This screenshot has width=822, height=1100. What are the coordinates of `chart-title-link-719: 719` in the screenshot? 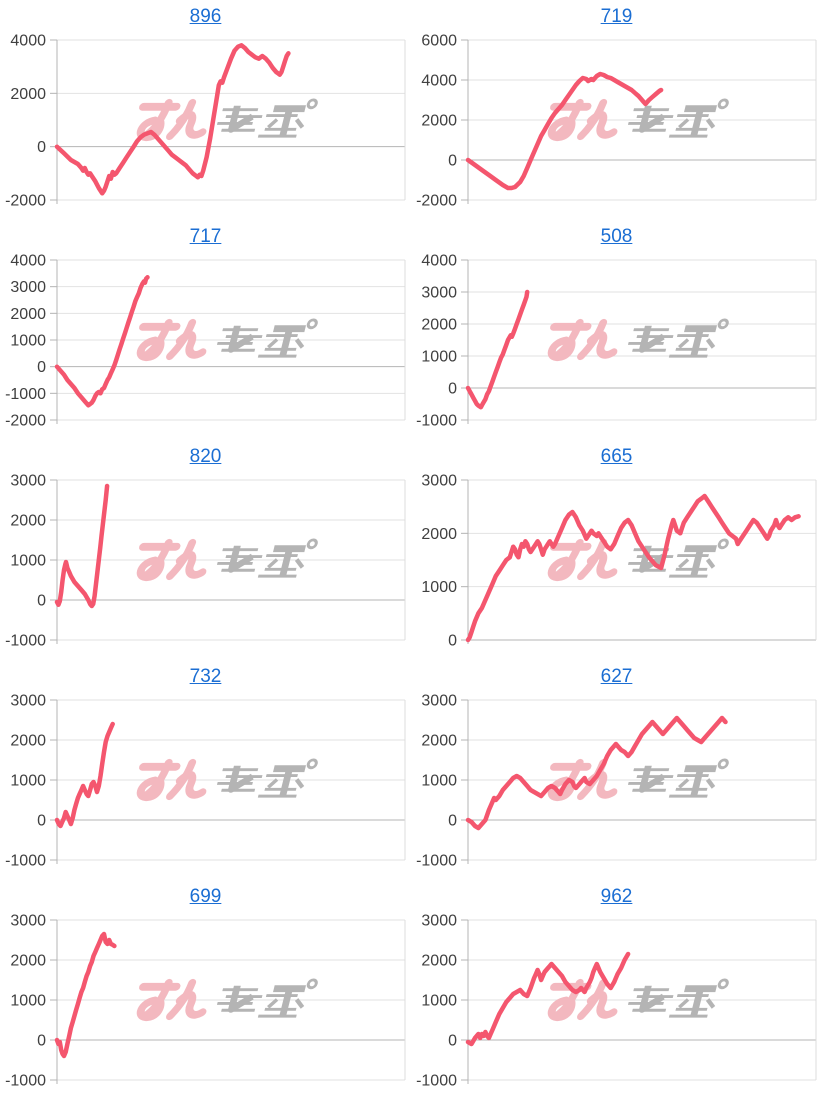 It's located at (616, 16).